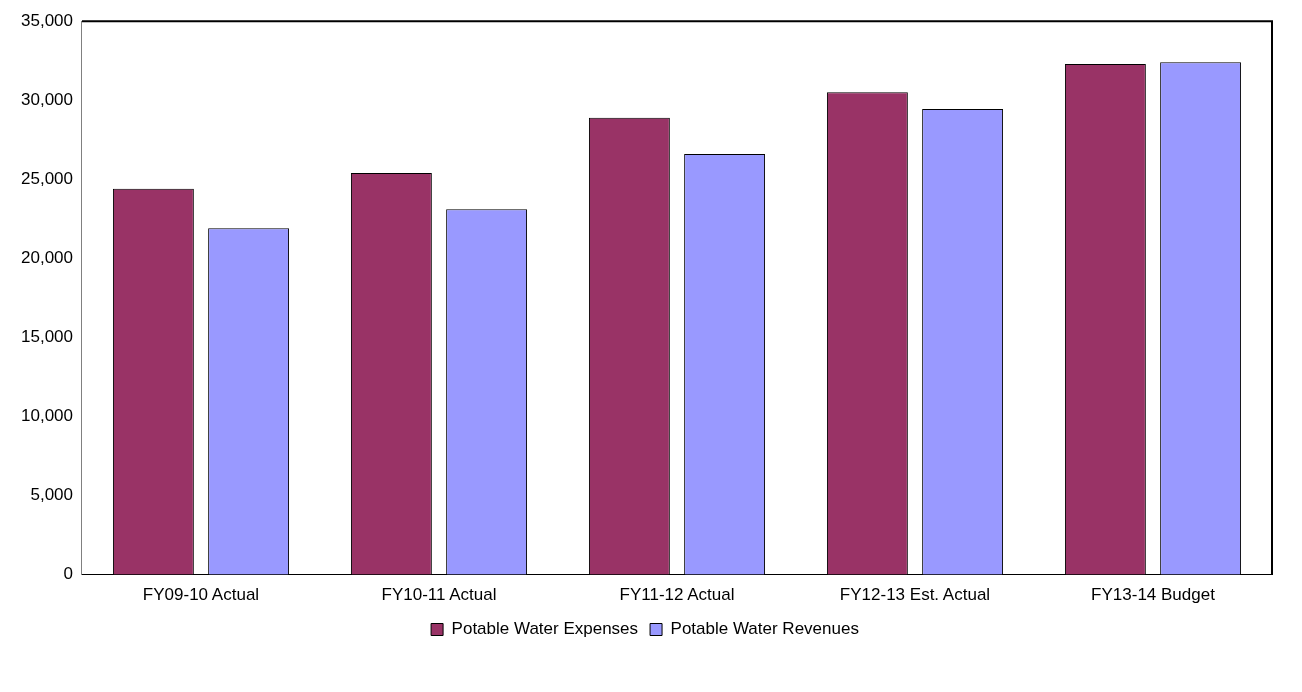 The image size is (1302, 692). I want to click on y-tick-label: 20,000, so click(47, 258).